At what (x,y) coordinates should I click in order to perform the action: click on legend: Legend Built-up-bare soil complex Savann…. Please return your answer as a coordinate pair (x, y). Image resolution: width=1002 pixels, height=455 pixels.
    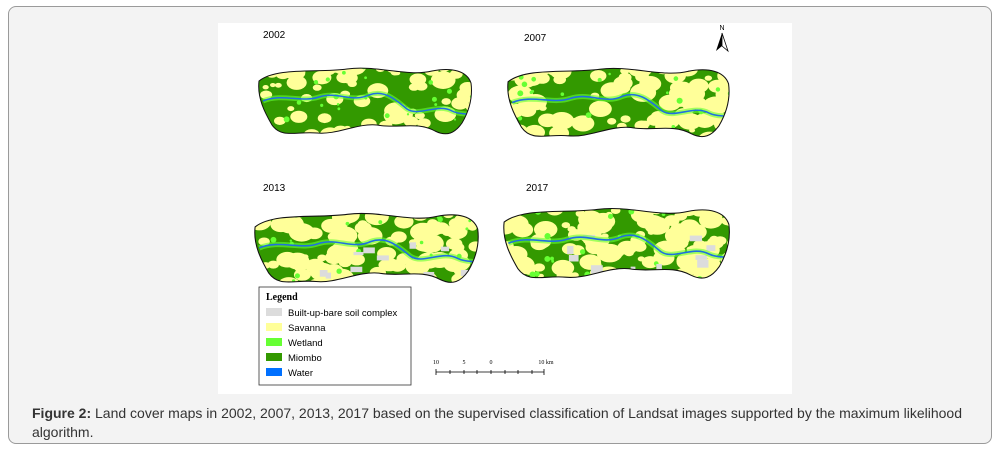
    Looking at the image, I should click on (335, 336).